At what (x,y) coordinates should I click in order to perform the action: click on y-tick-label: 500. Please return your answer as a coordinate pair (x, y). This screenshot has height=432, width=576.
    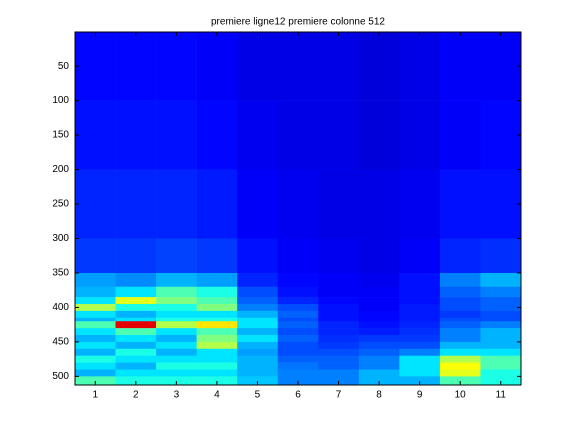
    Looking at the image, I should click on (60, 376).